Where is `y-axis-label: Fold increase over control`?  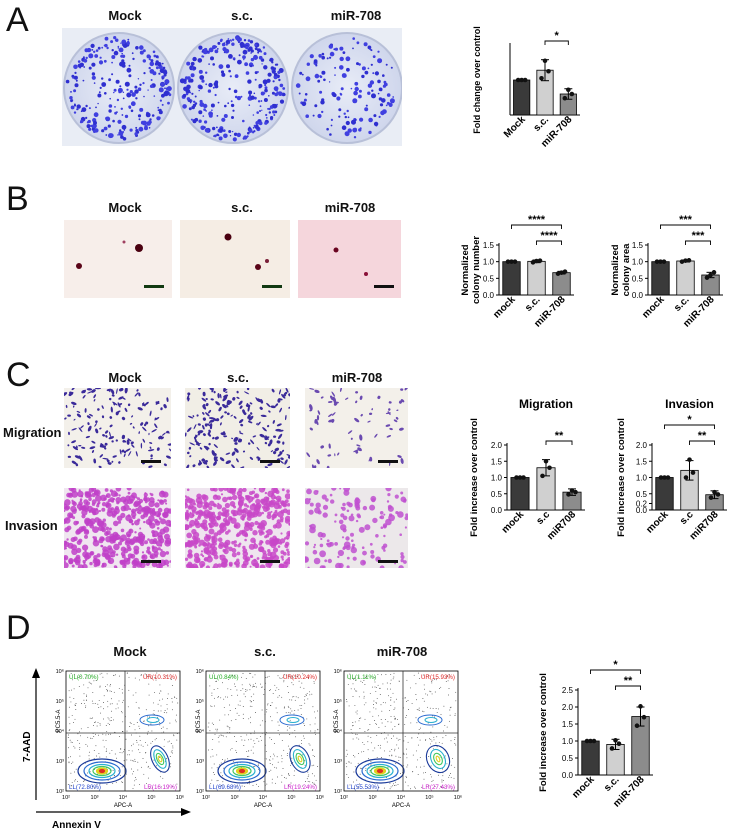 y-axis-label: Fold increase over control is located at coordinates (621, 477).